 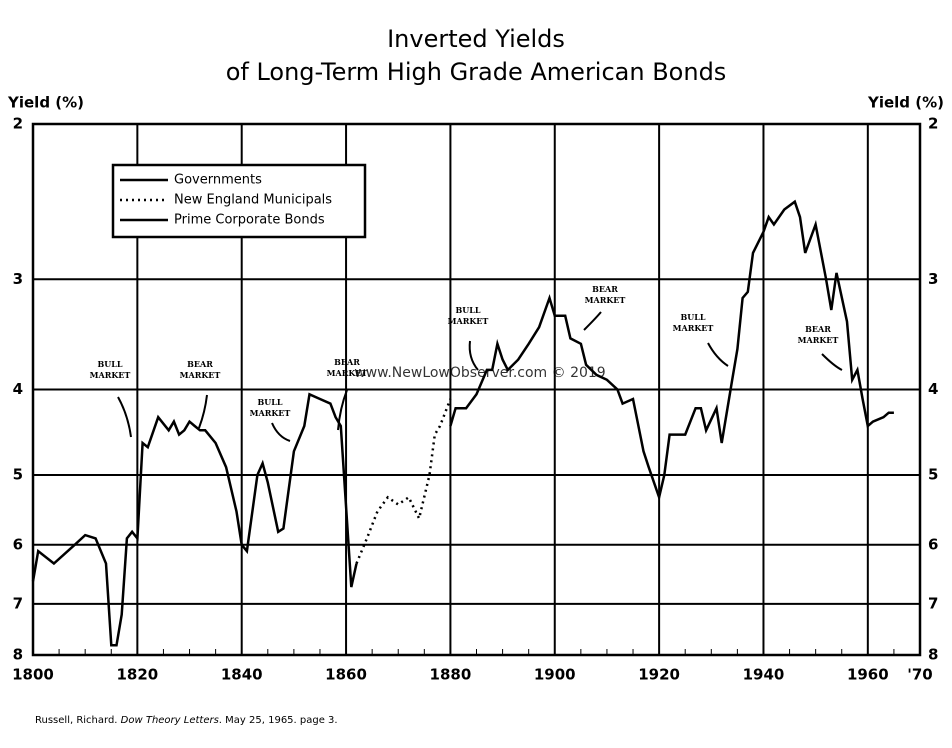 What do you see at coordinates (933, 603) in the screenshot?
I see `y2-tick-label: 7` at bounding box center [933, 603].